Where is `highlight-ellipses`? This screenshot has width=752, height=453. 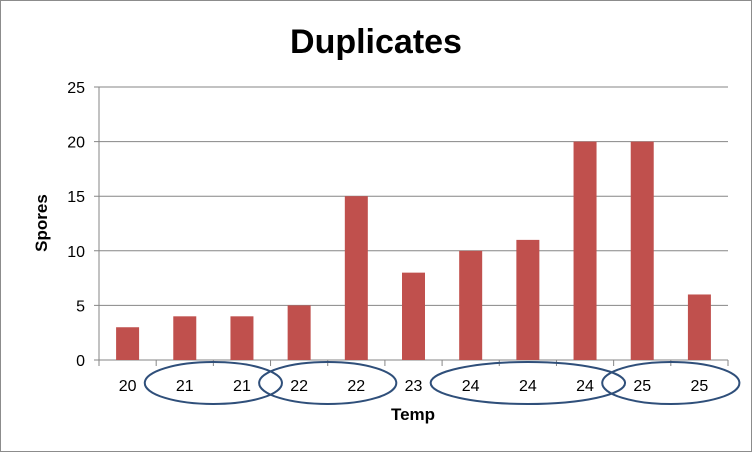
highlight-ellipses is located at coordinates (442, 383).